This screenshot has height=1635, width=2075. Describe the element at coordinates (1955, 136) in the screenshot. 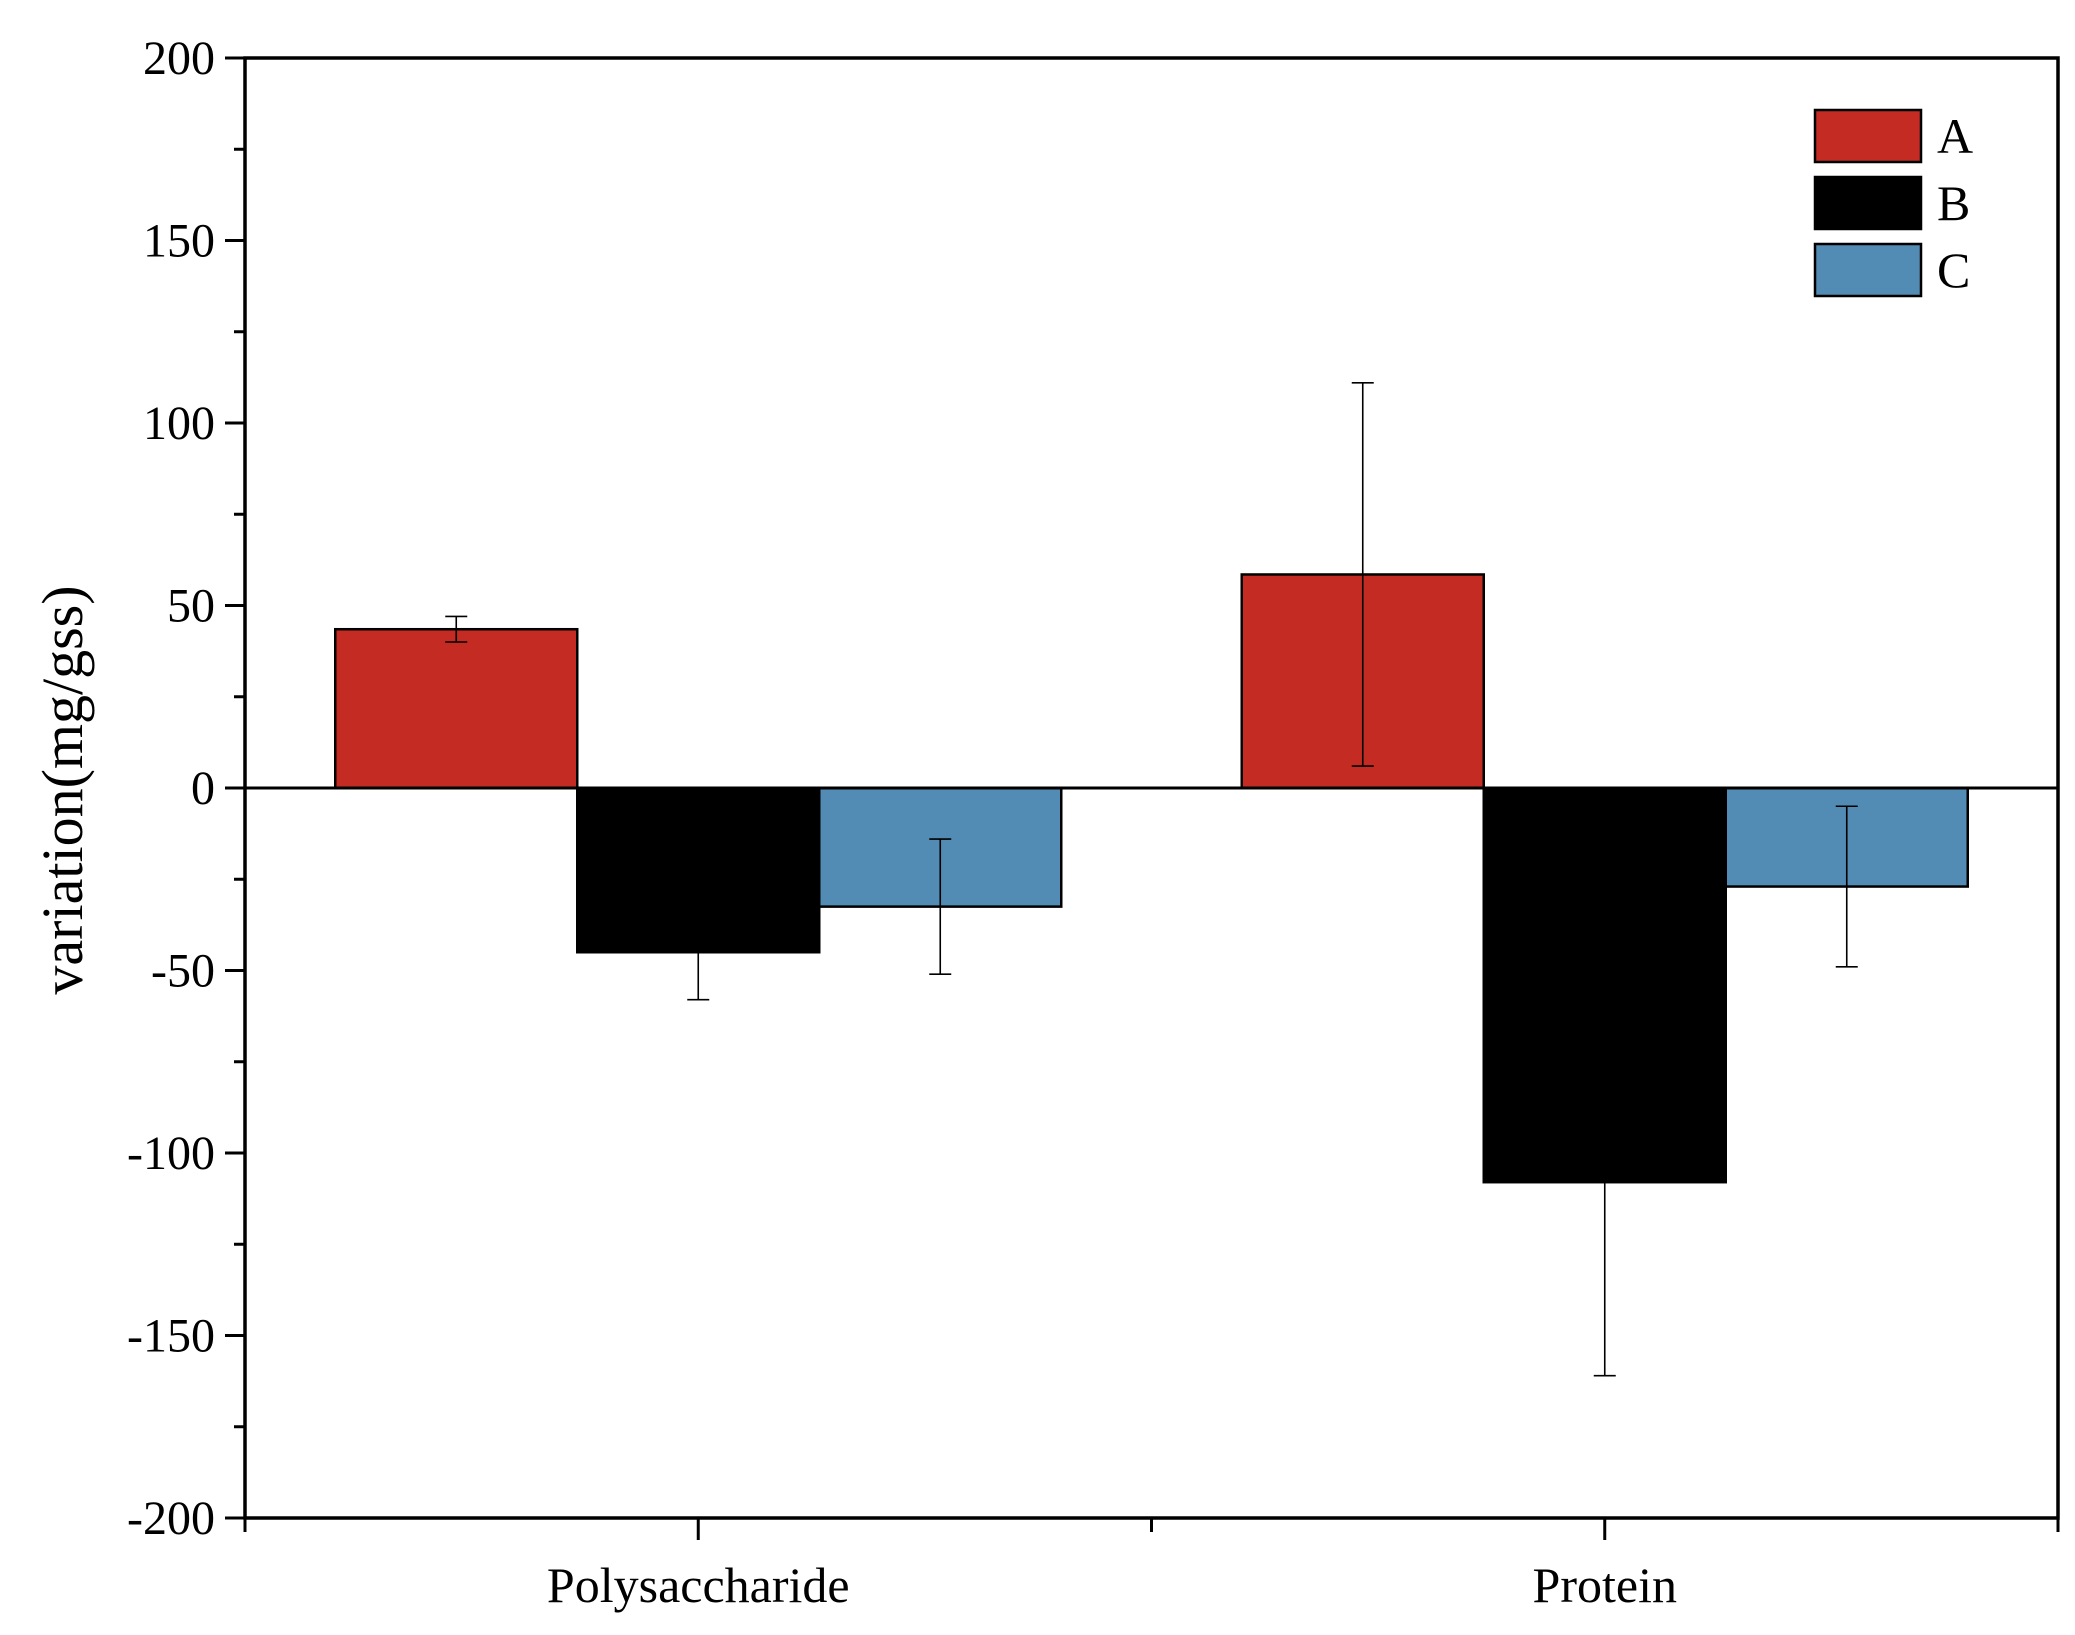

I see `legend-label-a: A` at that location.